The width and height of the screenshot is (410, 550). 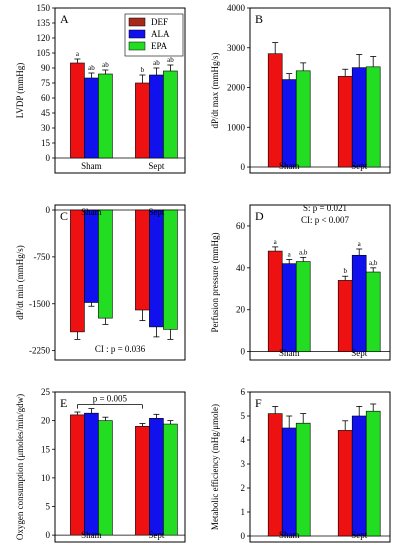 What do you see at coordinates (320, 90) in the screenshot?
I see `plot-frame-B` at bounding box center [320, 90].